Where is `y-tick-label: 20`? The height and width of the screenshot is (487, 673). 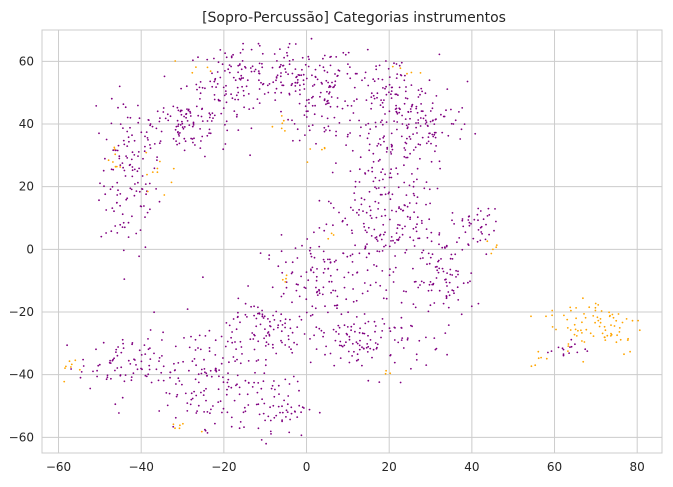 y-tick-label: 20 is located at coordinates (26, 187).